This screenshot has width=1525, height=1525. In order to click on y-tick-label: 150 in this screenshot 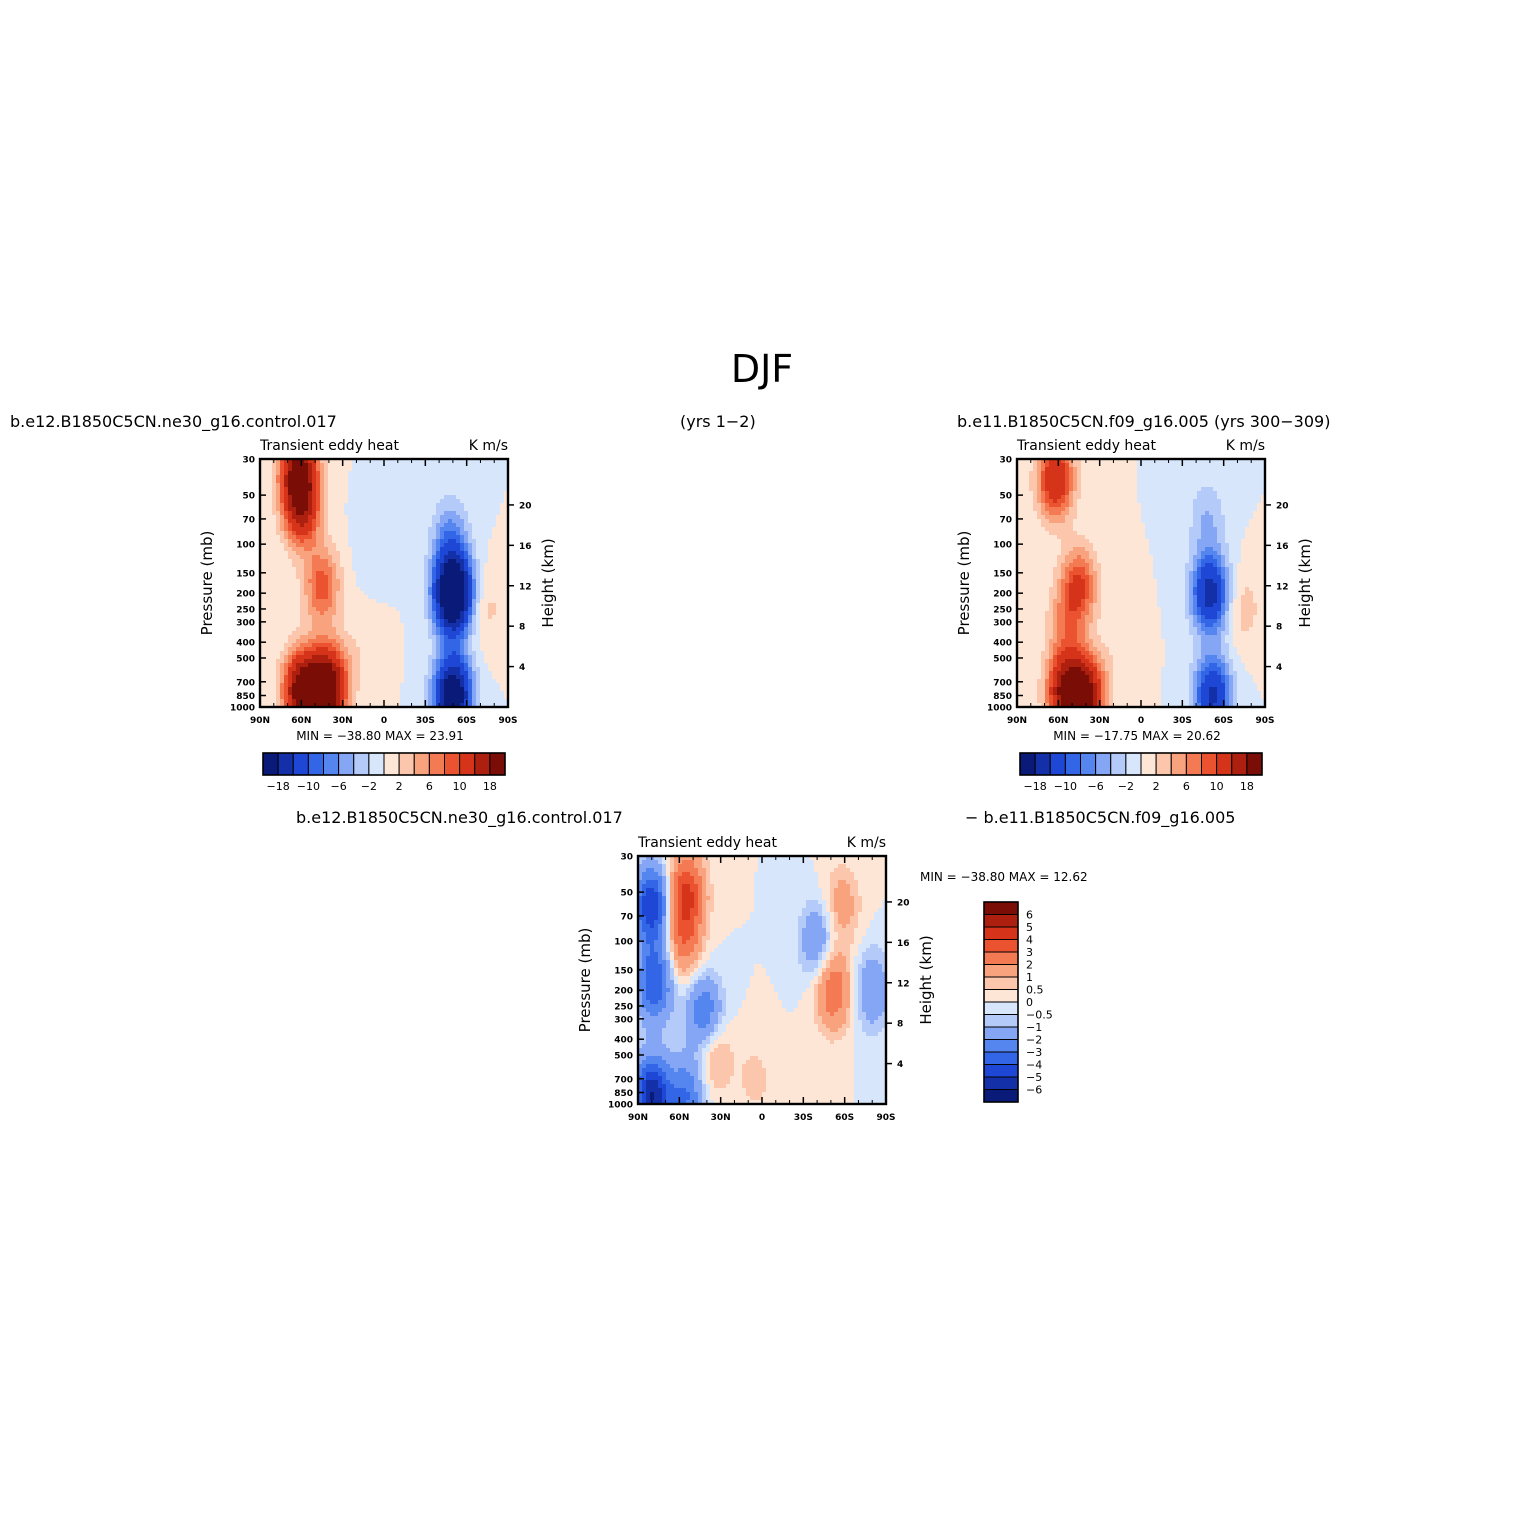, I will do `click(245, 574)`.